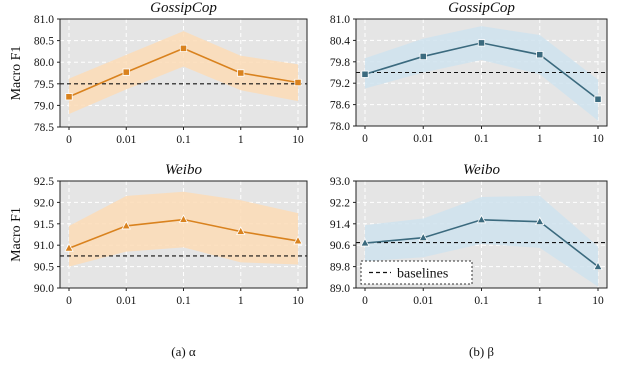 The height and width of the screenshot is (371, 630). Describe the element at coordinates (44, 106) in the screenshot. I see `y-tick-label: 79.0` at that location.